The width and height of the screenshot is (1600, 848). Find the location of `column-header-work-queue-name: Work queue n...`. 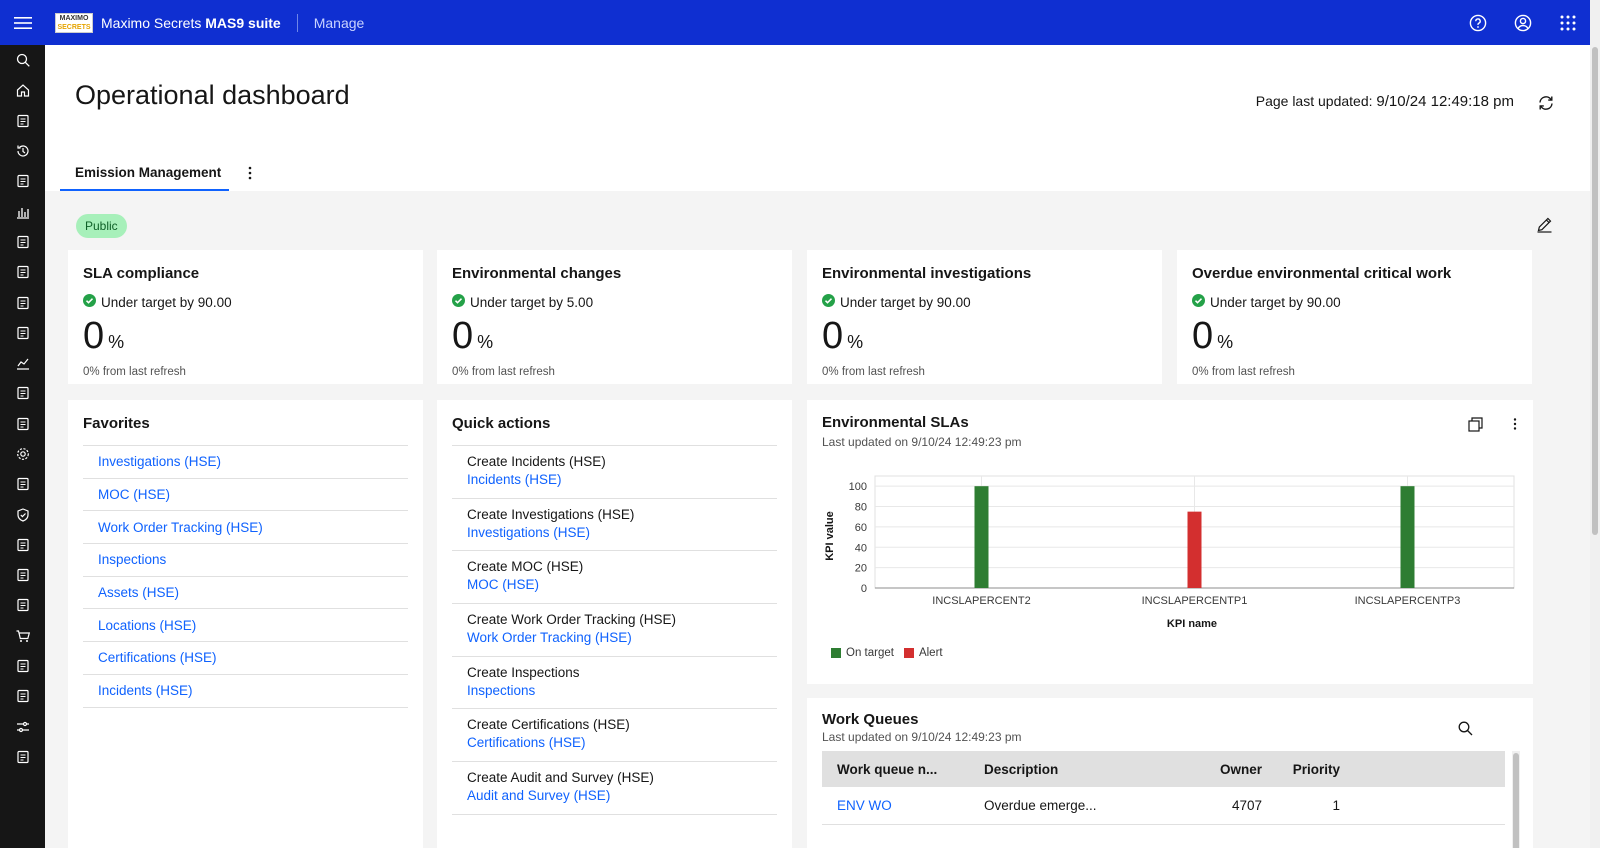

column-header-work-queue-name: Work queue n... is located at coordinates (887, 769).